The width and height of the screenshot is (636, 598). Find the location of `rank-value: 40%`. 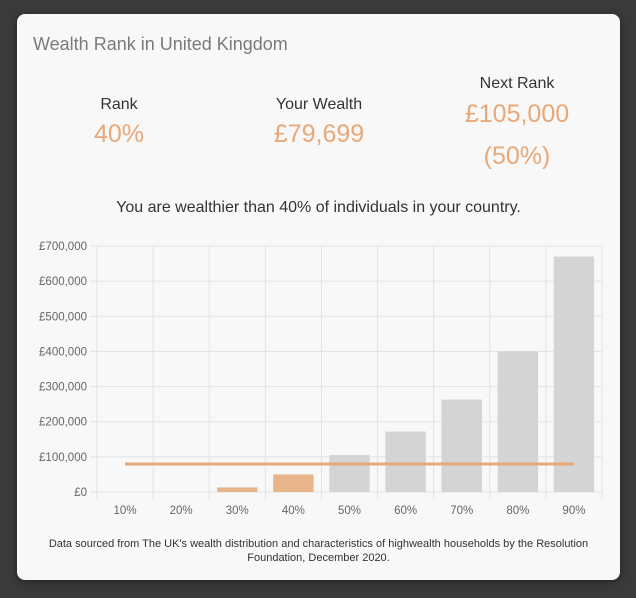

rank-value: 40% is located at coordinates (119, 134).